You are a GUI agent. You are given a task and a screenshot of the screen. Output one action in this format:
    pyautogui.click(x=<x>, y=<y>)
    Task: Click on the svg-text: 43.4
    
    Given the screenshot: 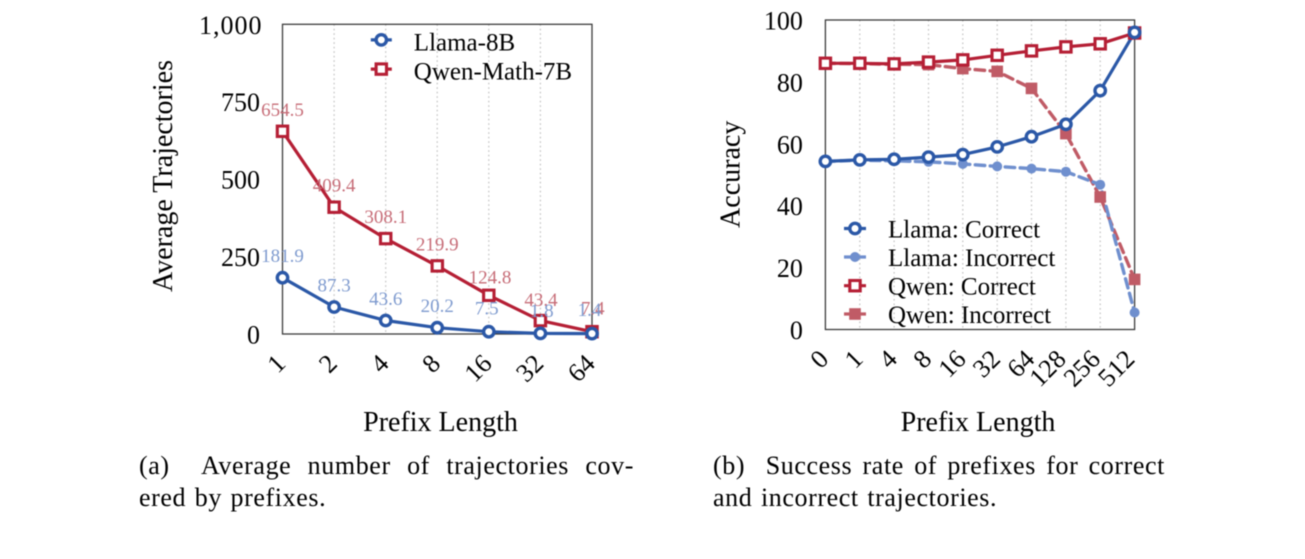 What is the action you would take?
    pyautogui.click(x=541, y=300)
    